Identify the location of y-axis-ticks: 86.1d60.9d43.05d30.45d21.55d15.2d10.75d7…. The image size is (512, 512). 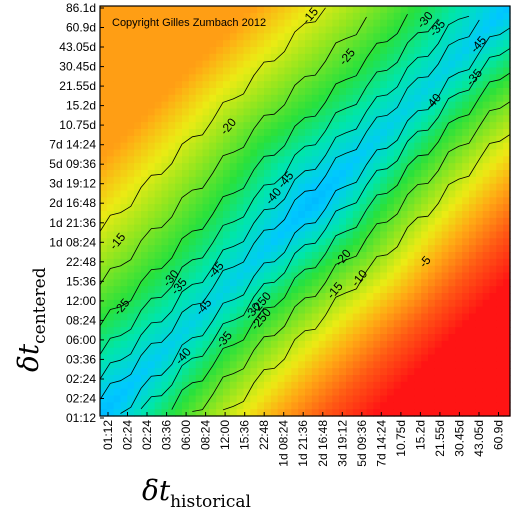
(76, 213).